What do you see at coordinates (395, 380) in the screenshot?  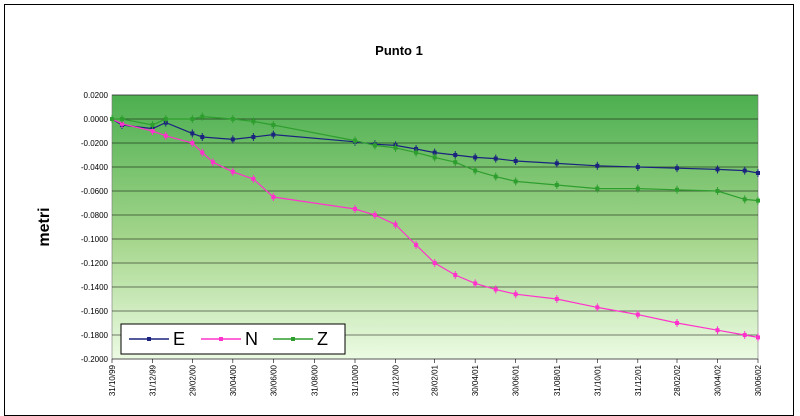 I see `x-tick-label: 31/12/00` at bounding box center [395, 380].